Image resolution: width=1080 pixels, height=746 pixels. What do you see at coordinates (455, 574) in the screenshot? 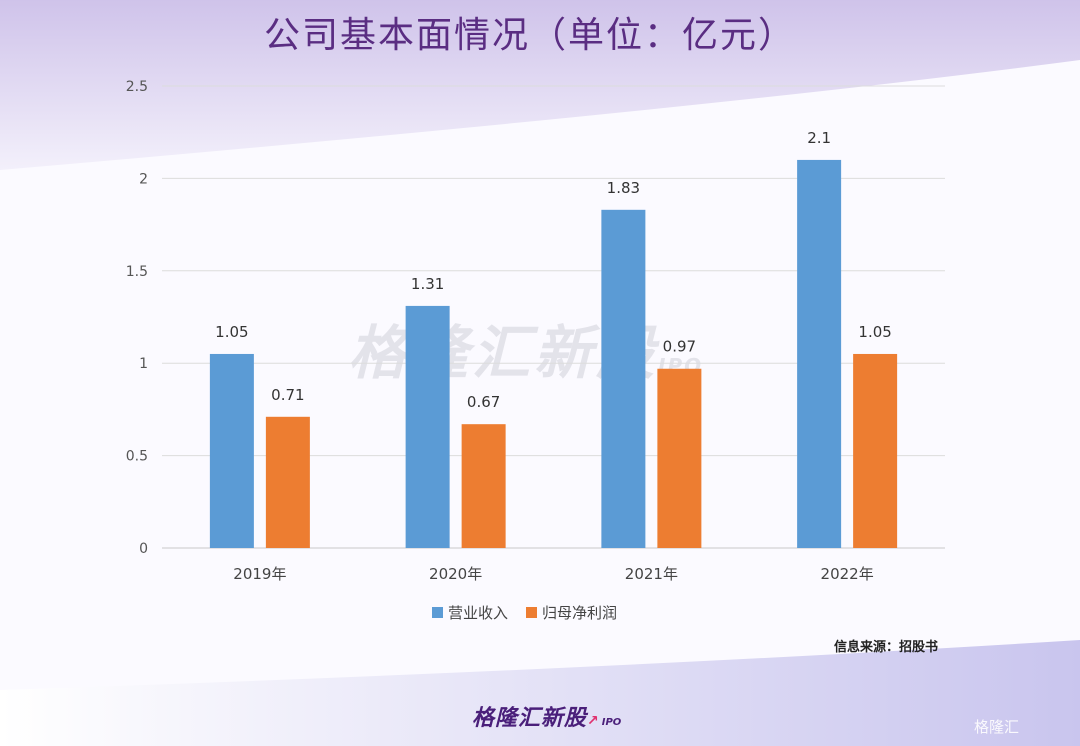
I see `x-tick-label: 2020年` at bounding box center [455, 574].